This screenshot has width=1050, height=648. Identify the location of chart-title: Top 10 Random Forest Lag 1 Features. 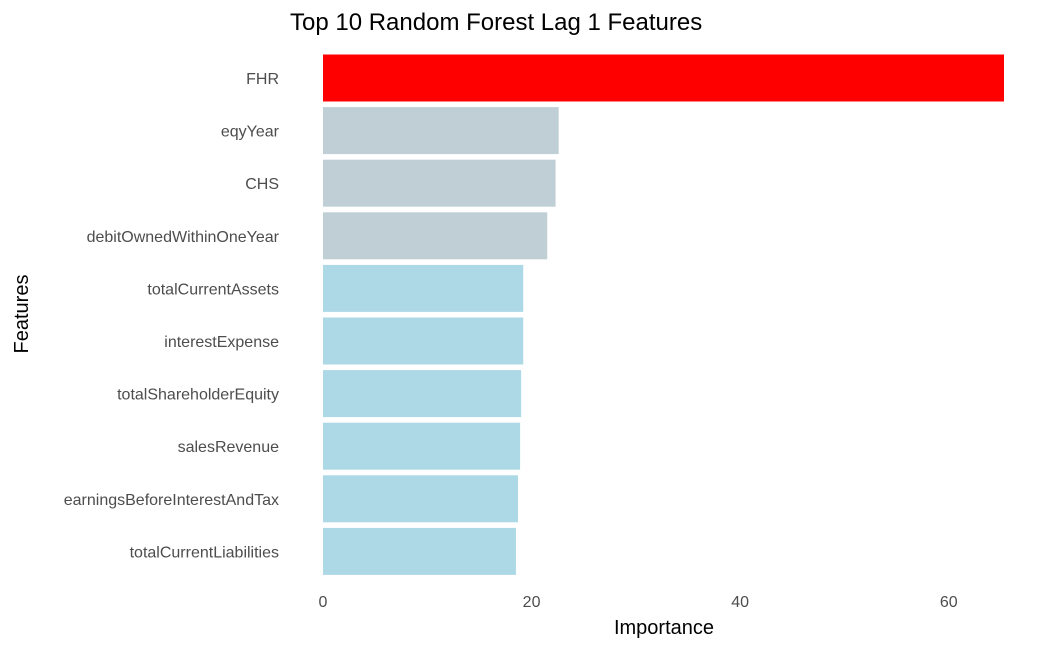
(496, 22).